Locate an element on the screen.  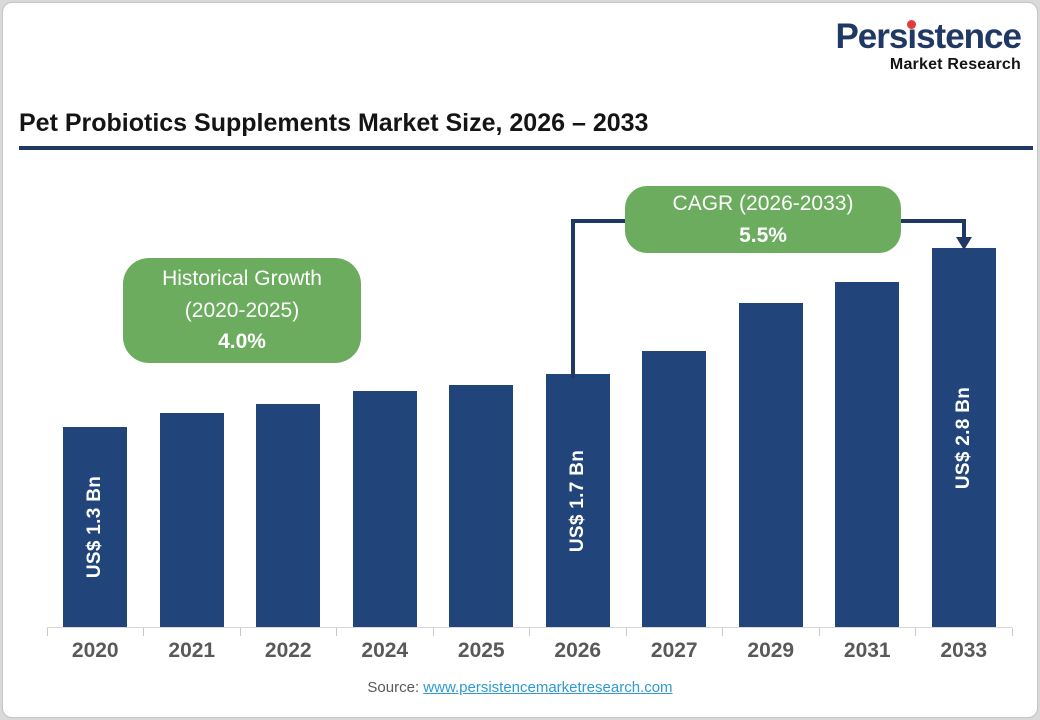
bar-2026: US$ 1.7 Bn is located at coordinates (577, 500).